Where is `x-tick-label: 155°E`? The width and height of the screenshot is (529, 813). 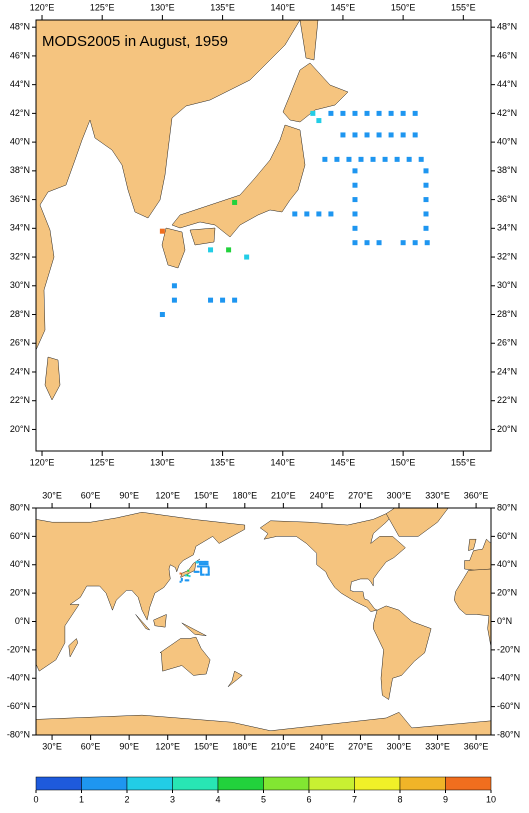
x-tick-label: 155°E is located at coordinates (463, 7).